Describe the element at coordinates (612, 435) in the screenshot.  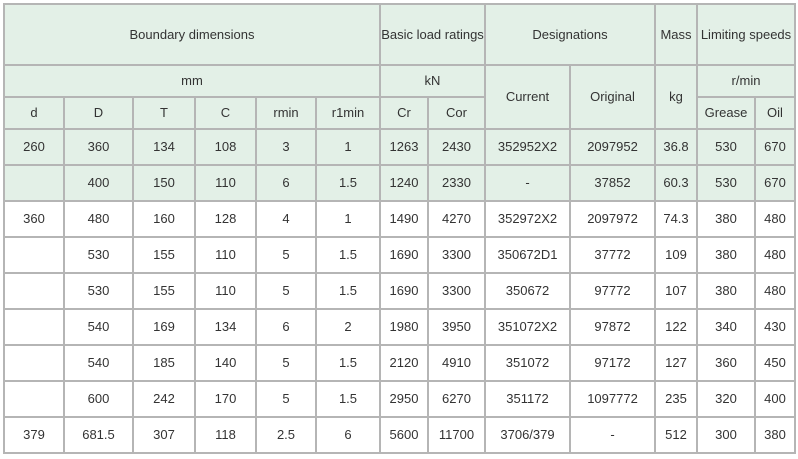
I see `table-cell: -` at that location.